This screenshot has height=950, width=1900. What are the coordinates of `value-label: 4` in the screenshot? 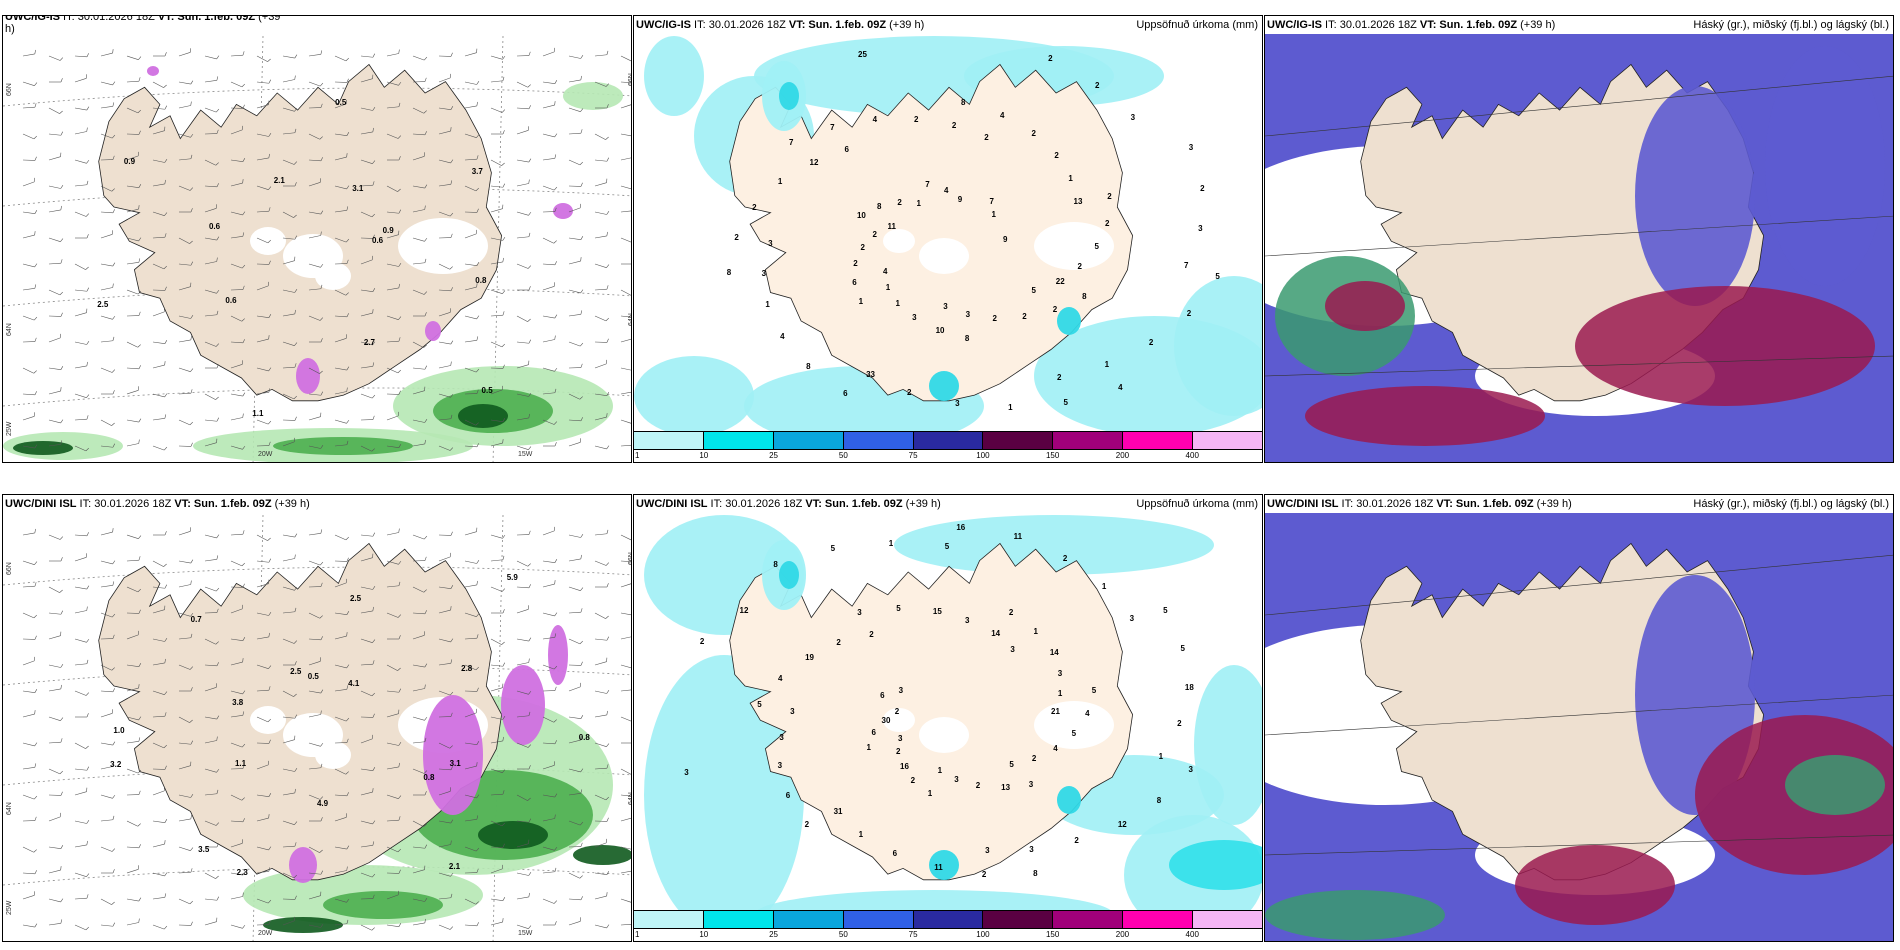 It's located at (1120, 387).